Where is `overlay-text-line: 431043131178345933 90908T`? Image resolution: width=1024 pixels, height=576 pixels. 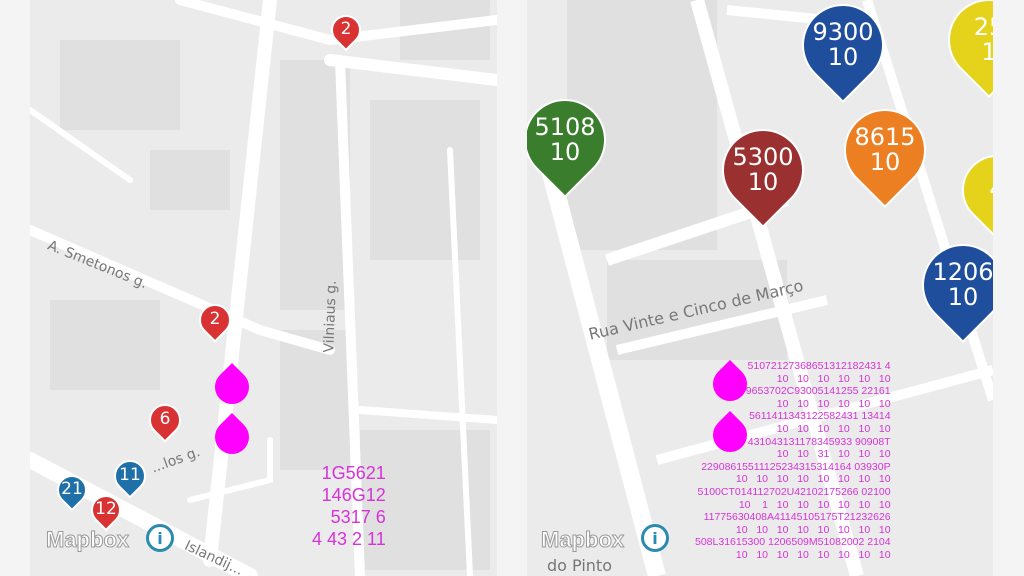
overlay-text-line: 431043131178345933 90908T is located at coordinates (819, 441).